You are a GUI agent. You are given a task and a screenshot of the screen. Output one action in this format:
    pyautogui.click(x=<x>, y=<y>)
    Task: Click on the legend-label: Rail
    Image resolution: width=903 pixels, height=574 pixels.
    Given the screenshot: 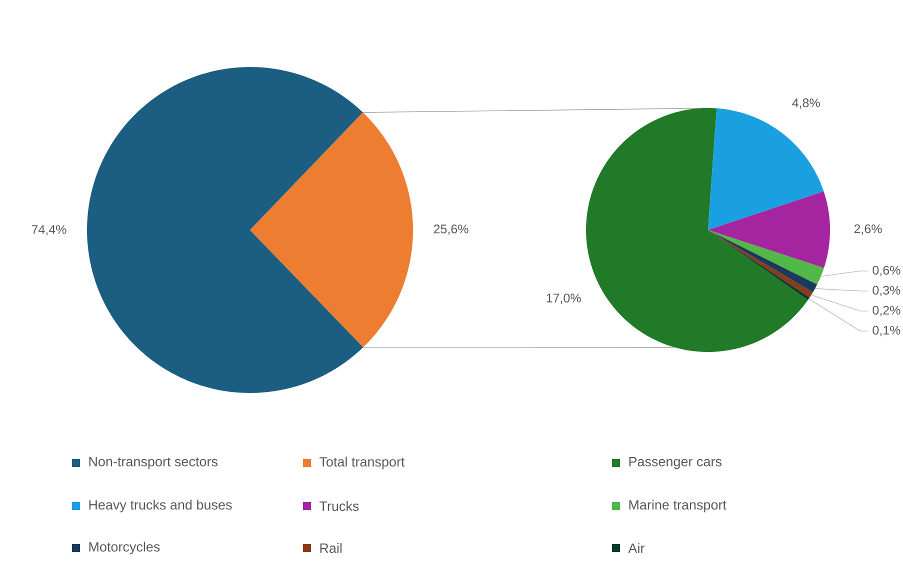 What is the action you would take?
    pyautogui.click(x=331, y=548)
    